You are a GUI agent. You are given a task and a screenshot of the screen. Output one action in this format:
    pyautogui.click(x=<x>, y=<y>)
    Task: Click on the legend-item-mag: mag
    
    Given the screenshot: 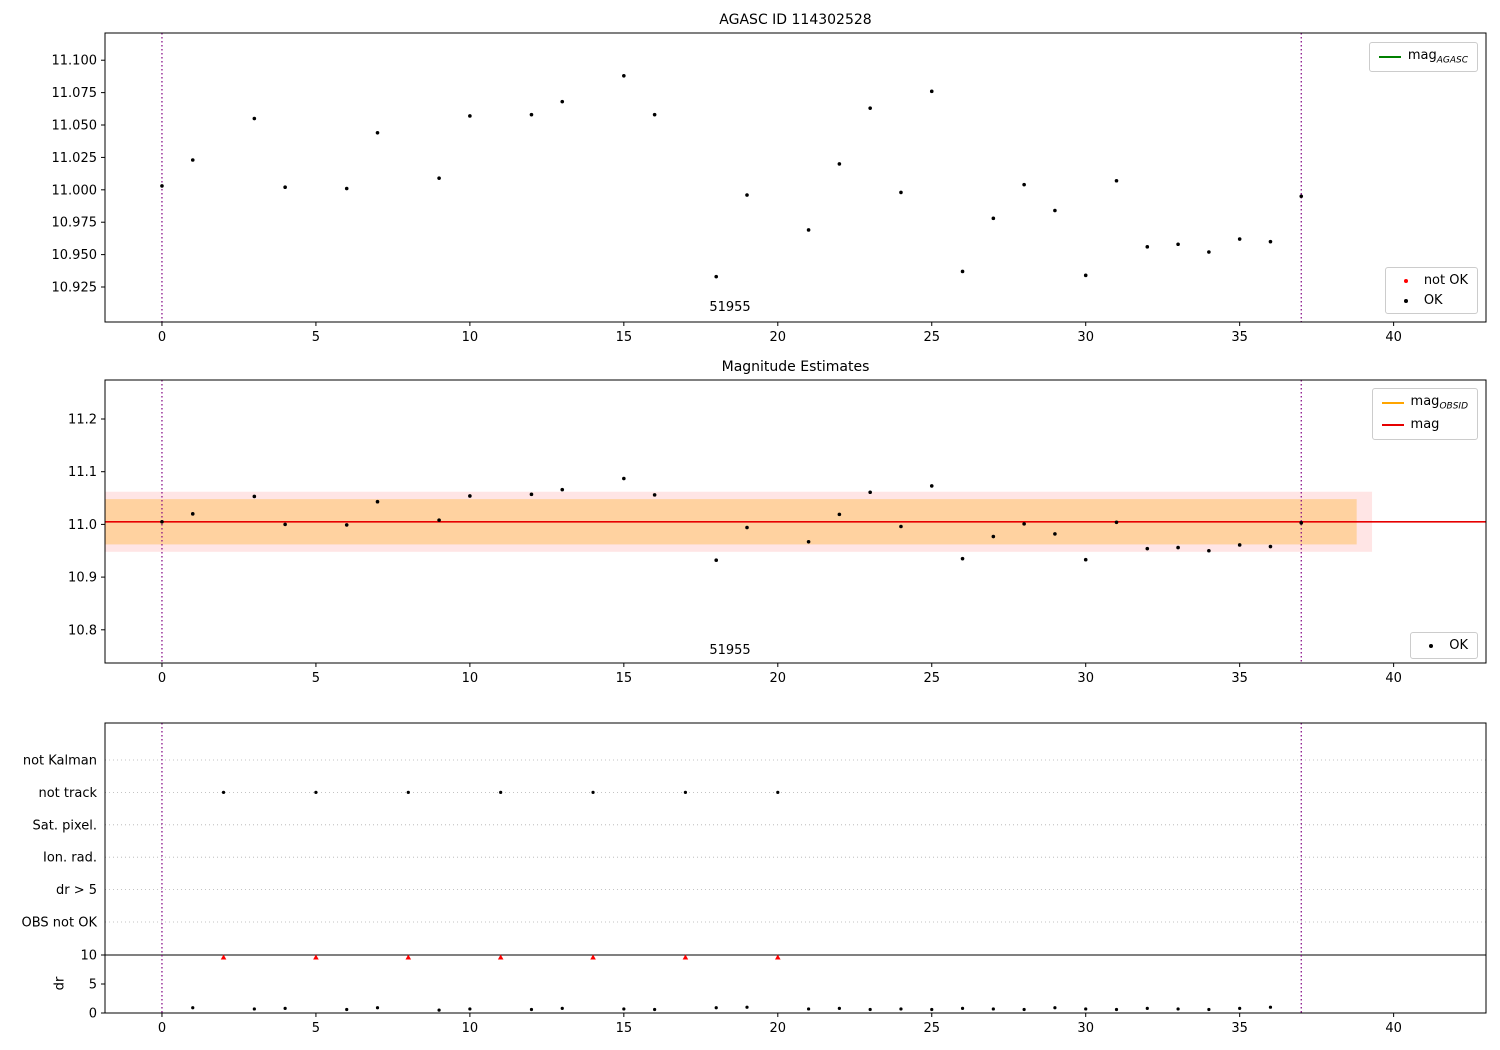 What is the action you would take?
    pyautogui.click(x=1424, y=425)
    